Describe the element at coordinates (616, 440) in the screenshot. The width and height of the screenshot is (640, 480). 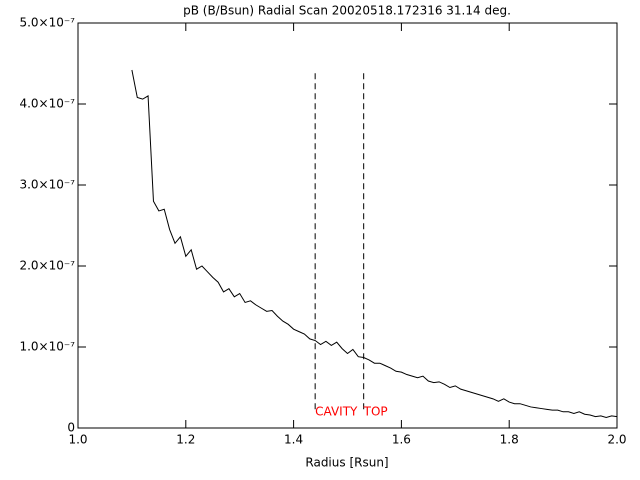
I see `x-tick-label: 2.0` at that location.